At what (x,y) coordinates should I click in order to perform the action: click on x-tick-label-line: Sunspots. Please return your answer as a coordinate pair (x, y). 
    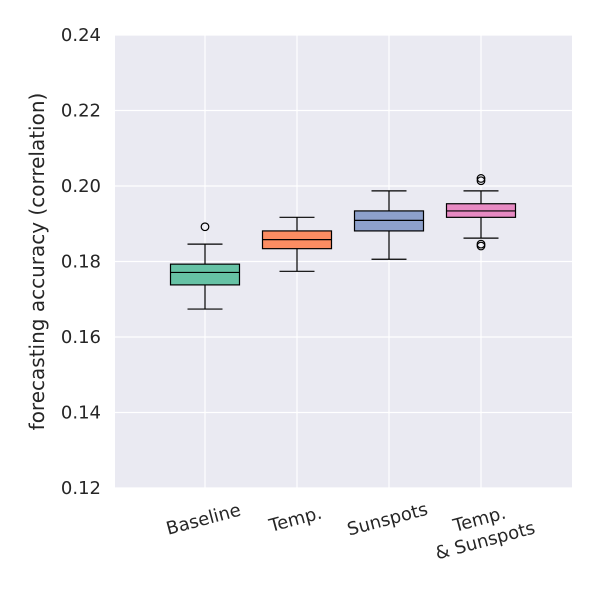
    Looking at the image, I should click on (387, 520).